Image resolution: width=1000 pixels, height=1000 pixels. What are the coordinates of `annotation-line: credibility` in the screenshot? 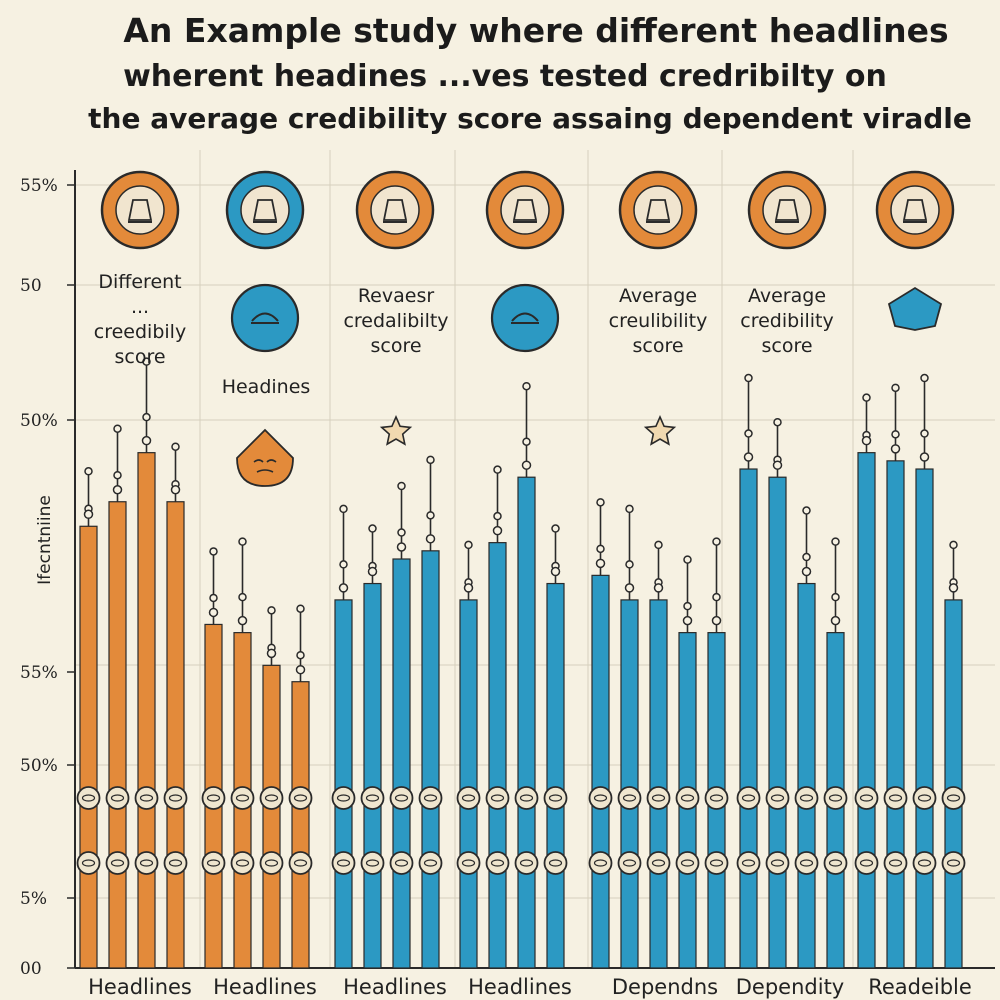 It's located at (786, 321).